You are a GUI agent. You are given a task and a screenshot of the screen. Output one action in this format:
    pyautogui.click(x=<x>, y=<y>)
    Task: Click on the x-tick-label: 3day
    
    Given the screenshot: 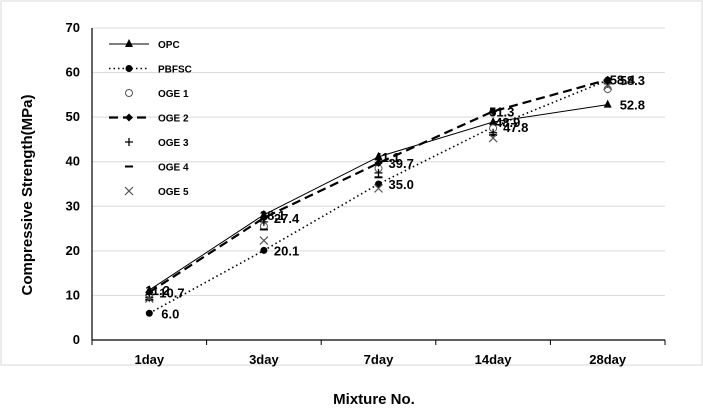 What is the action you would take?
    pyautogui.click(x=264, y=359)
    